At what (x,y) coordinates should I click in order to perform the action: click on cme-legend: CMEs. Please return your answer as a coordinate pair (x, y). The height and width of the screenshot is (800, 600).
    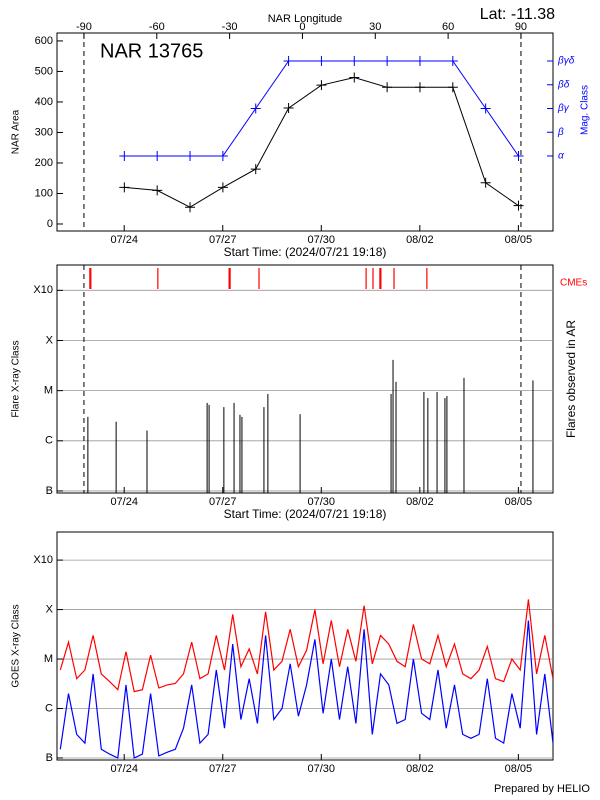
    Looking at the image, I should click on (573, 283).